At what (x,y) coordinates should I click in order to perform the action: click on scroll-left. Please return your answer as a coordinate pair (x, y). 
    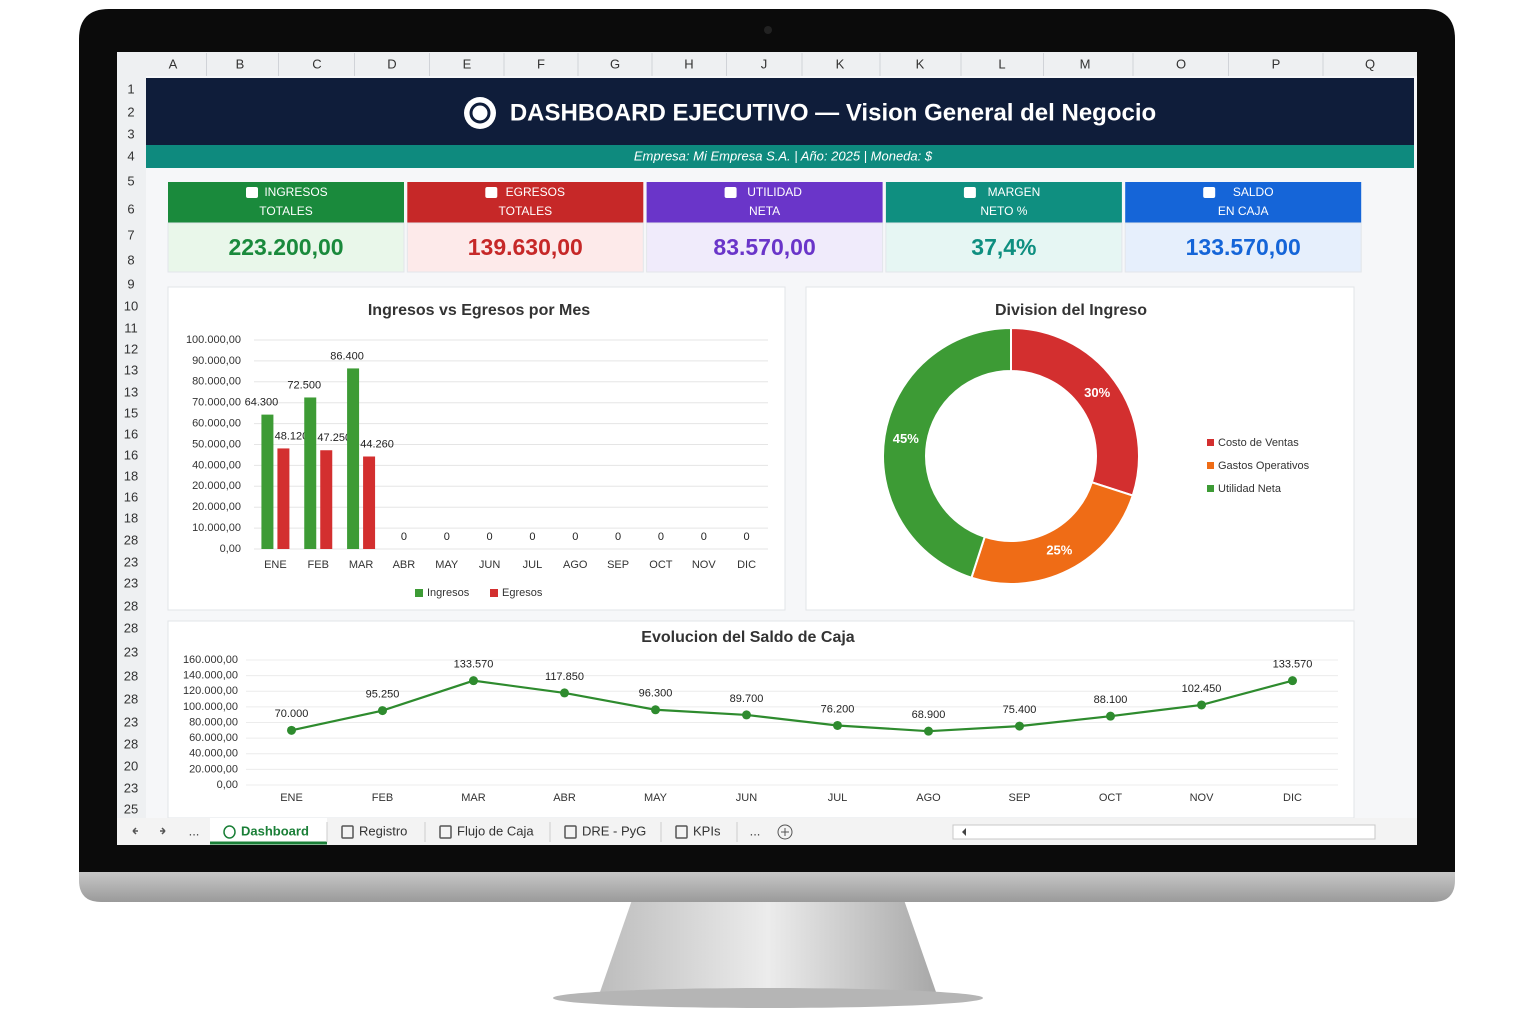
    Looking at the image, I should click on (964, 832).